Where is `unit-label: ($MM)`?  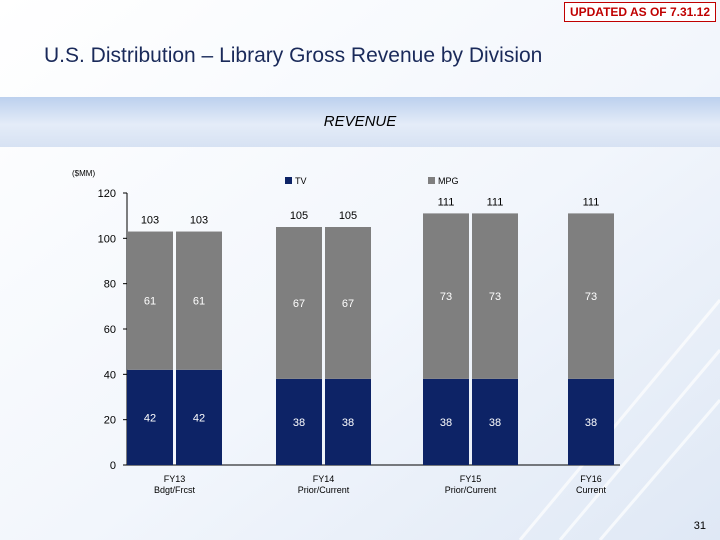 unit-label: ($MM) is located at coordinates (83, 173).